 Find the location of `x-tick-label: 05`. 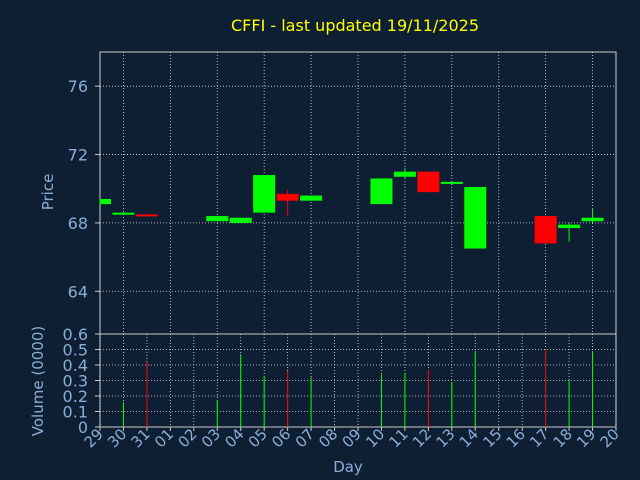

x-tick-label: 05 is located at coordinates (258, 438).